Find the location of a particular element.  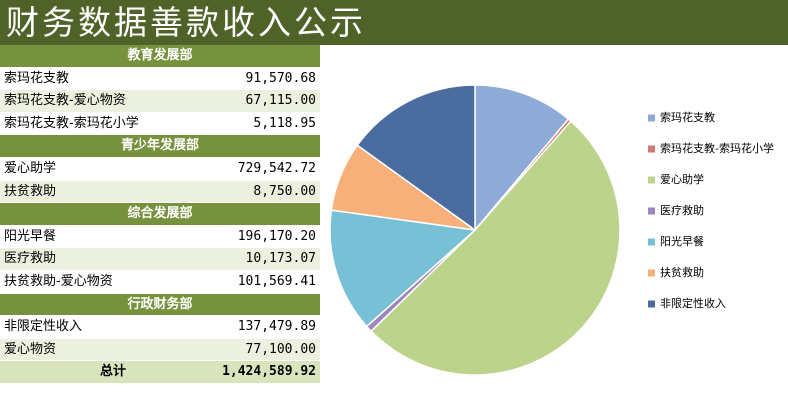

item-amount: 8,750.00 is located at coordinates (284, 191).